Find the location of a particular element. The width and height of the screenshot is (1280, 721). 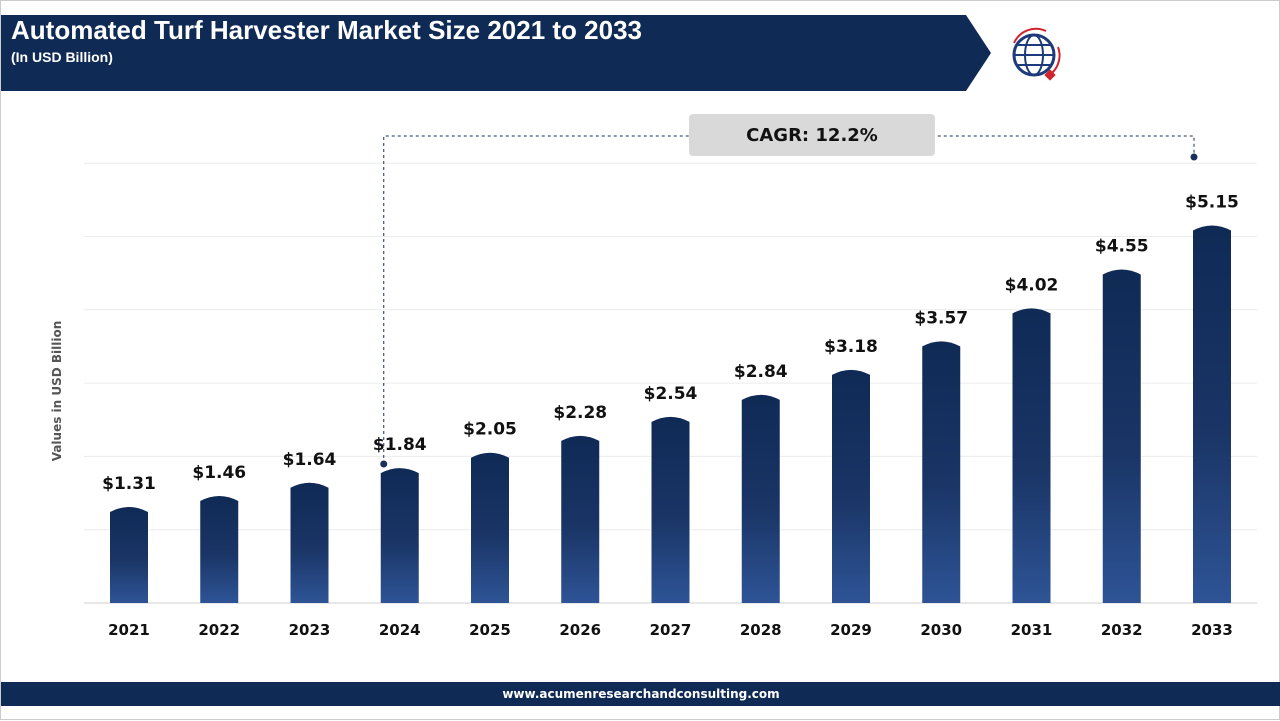

bar-2032 is located at coordinates (1121, 436).